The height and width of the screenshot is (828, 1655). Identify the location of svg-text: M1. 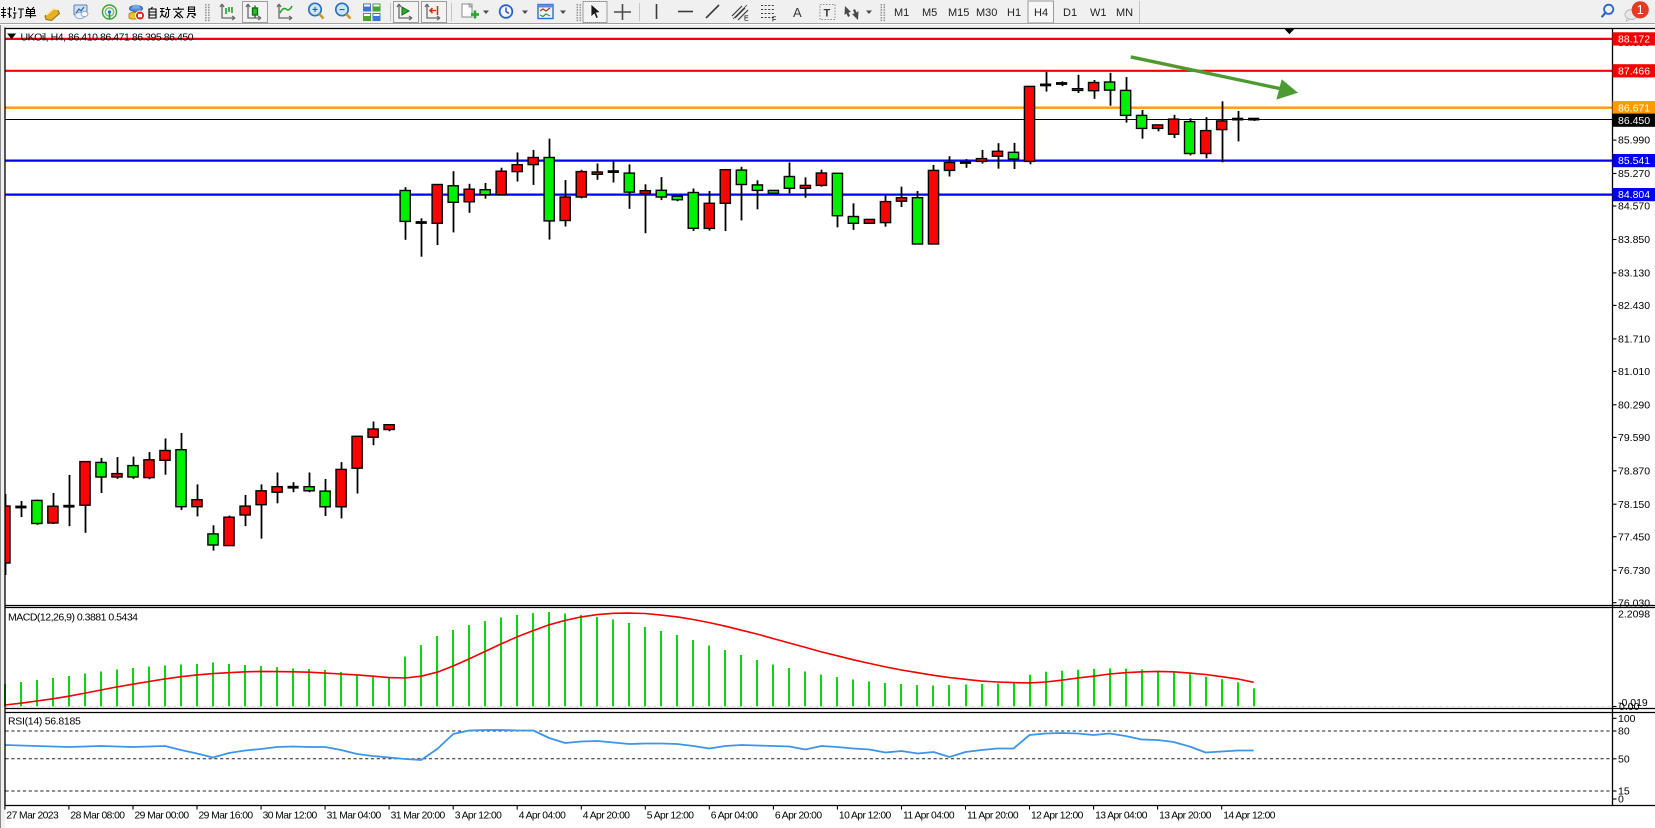
(901, 13).